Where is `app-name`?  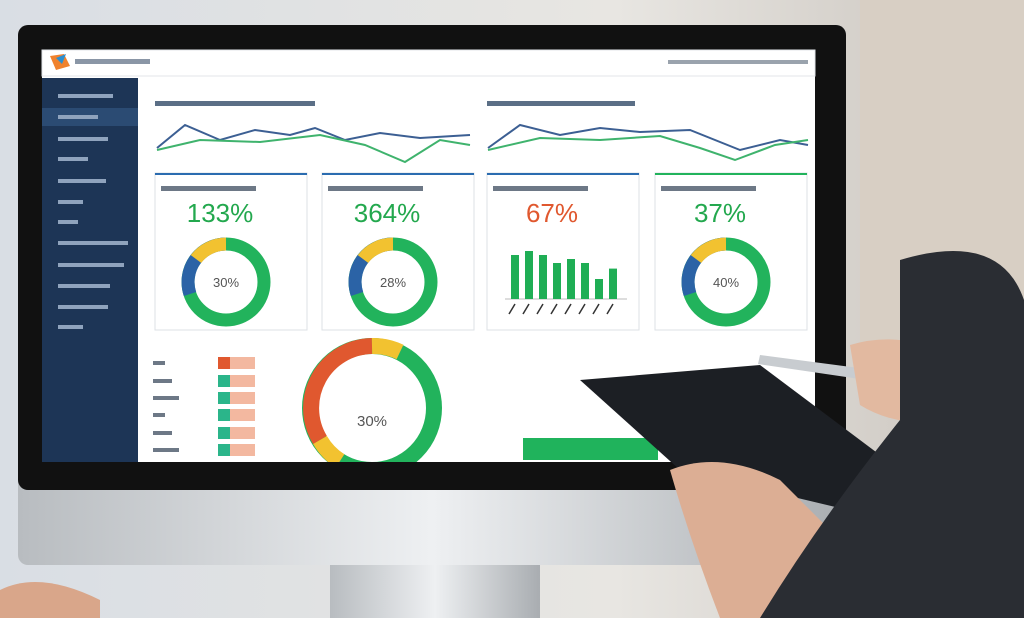 app-name is located at coordinates (112, 61).